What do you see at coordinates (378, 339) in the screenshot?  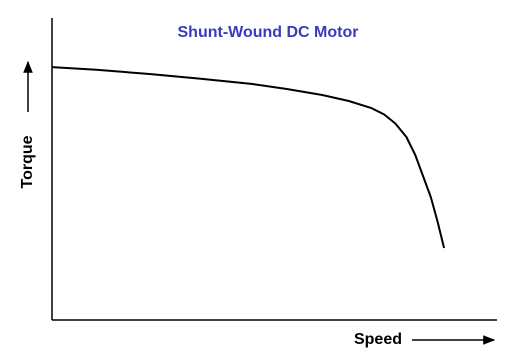 I see `x-axis-label: Speed` at bounding box center [378, 339].